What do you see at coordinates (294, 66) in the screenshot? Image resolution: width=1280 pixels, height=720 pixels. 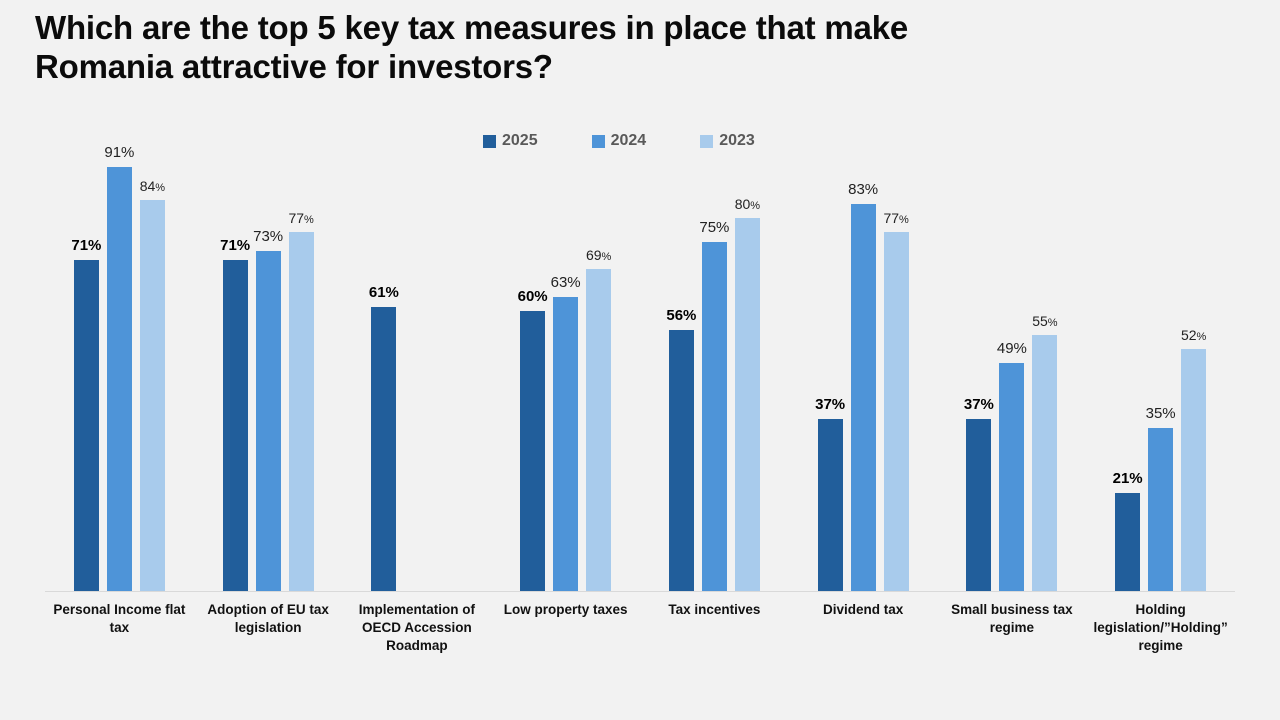 I see `page-title-line2: Romania attractive for investors?` at bounding box center [294, 66].